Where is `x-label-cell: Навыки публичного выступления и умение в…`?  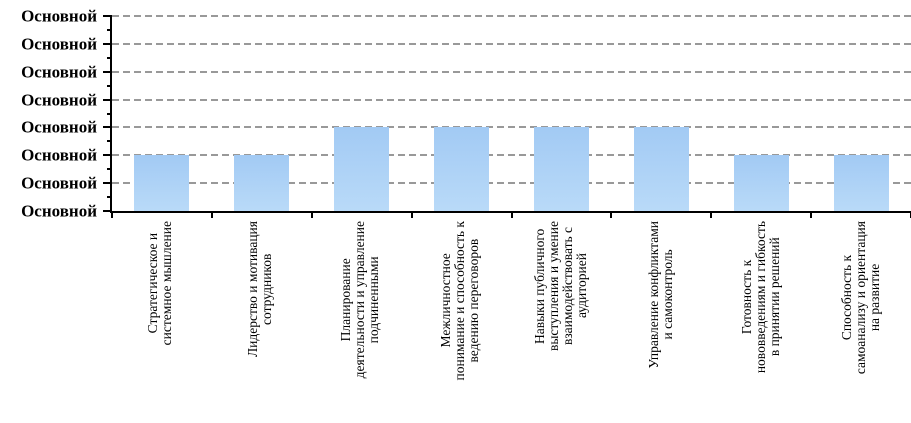
x-label-cell: Навыки публичного выступления и умение в… is located at coordinates (561, 322).